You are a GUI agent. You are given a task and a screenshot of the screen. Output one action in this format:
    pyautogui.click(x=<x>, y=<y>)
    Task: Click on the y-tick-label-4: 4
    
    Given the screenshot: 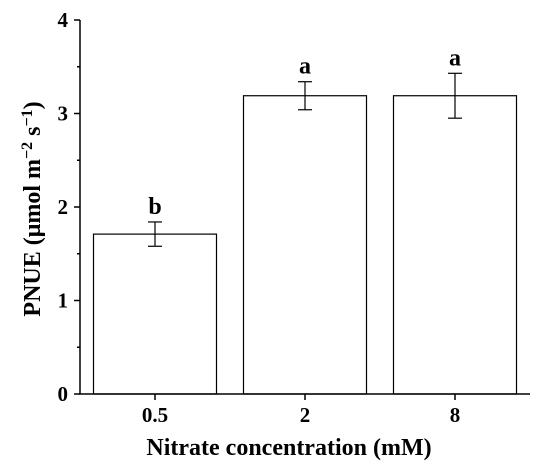 What is the action you would take?
    pyautogui.click(x=63, y=20)
    